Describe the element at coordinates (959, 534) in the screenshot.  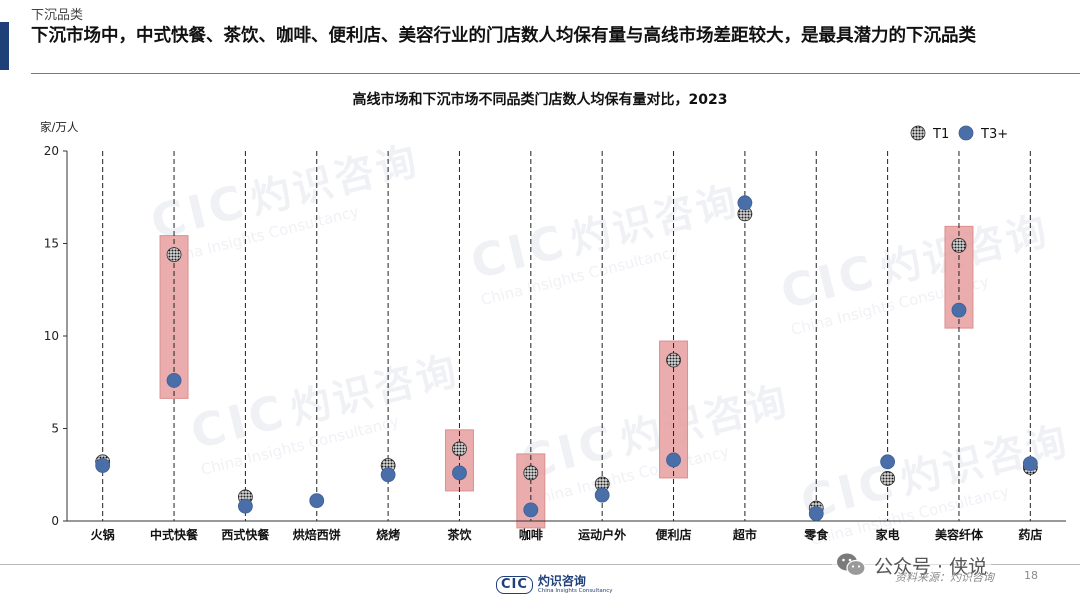
I see `x-tick-label: 美容纤体` at that location.